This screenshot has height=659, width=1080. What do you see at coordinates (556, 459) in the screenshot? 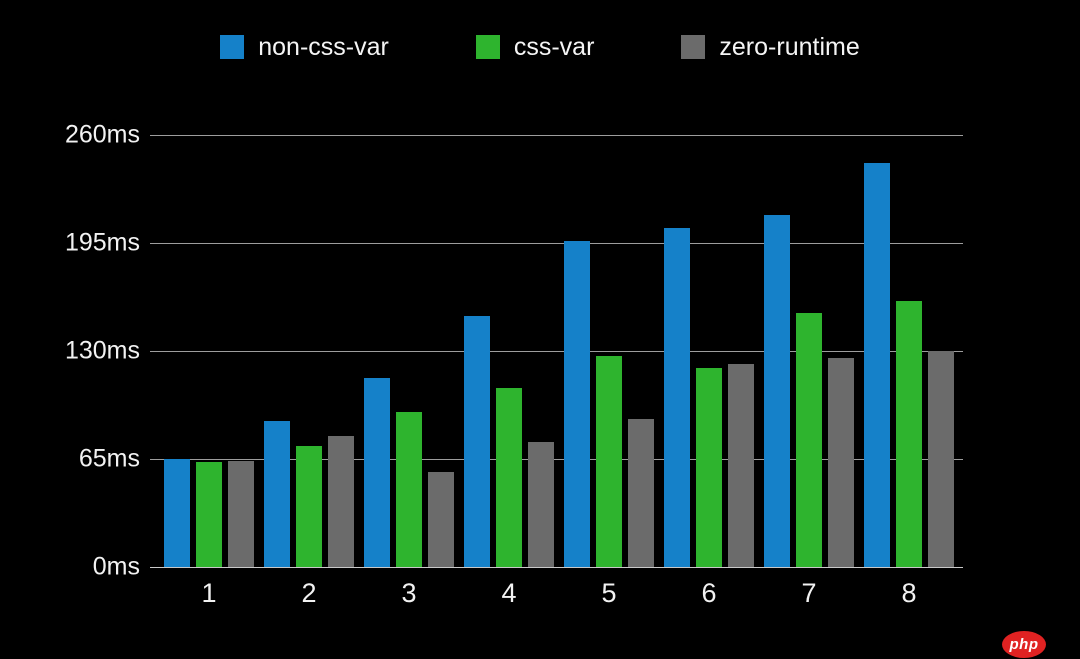
I see `gridline-65ms` at bounding box center [556, 459].